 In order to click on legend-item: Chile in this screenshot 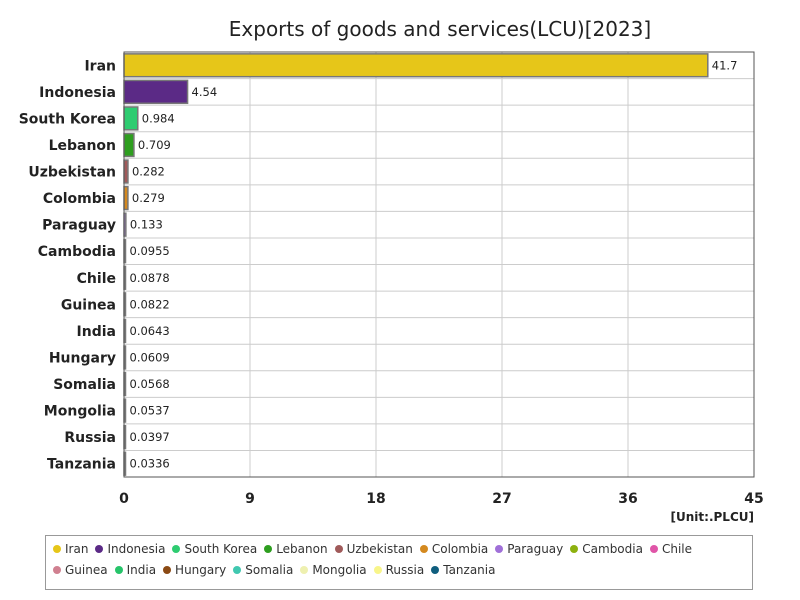, I will do `click(670, 549)`.